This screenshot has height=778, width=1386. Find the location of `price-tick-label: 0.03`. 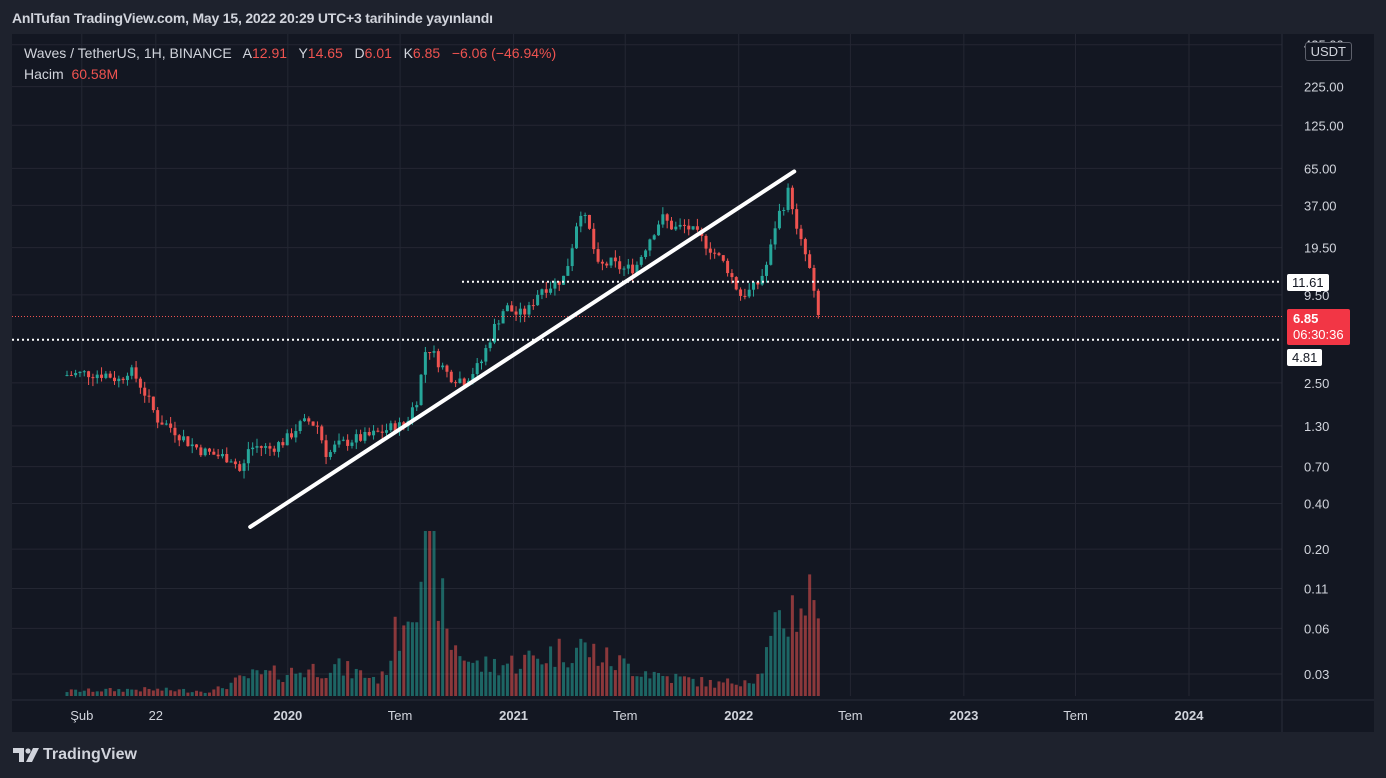

price-tick-label: 0.03 is located at coordinates (1316, 674).